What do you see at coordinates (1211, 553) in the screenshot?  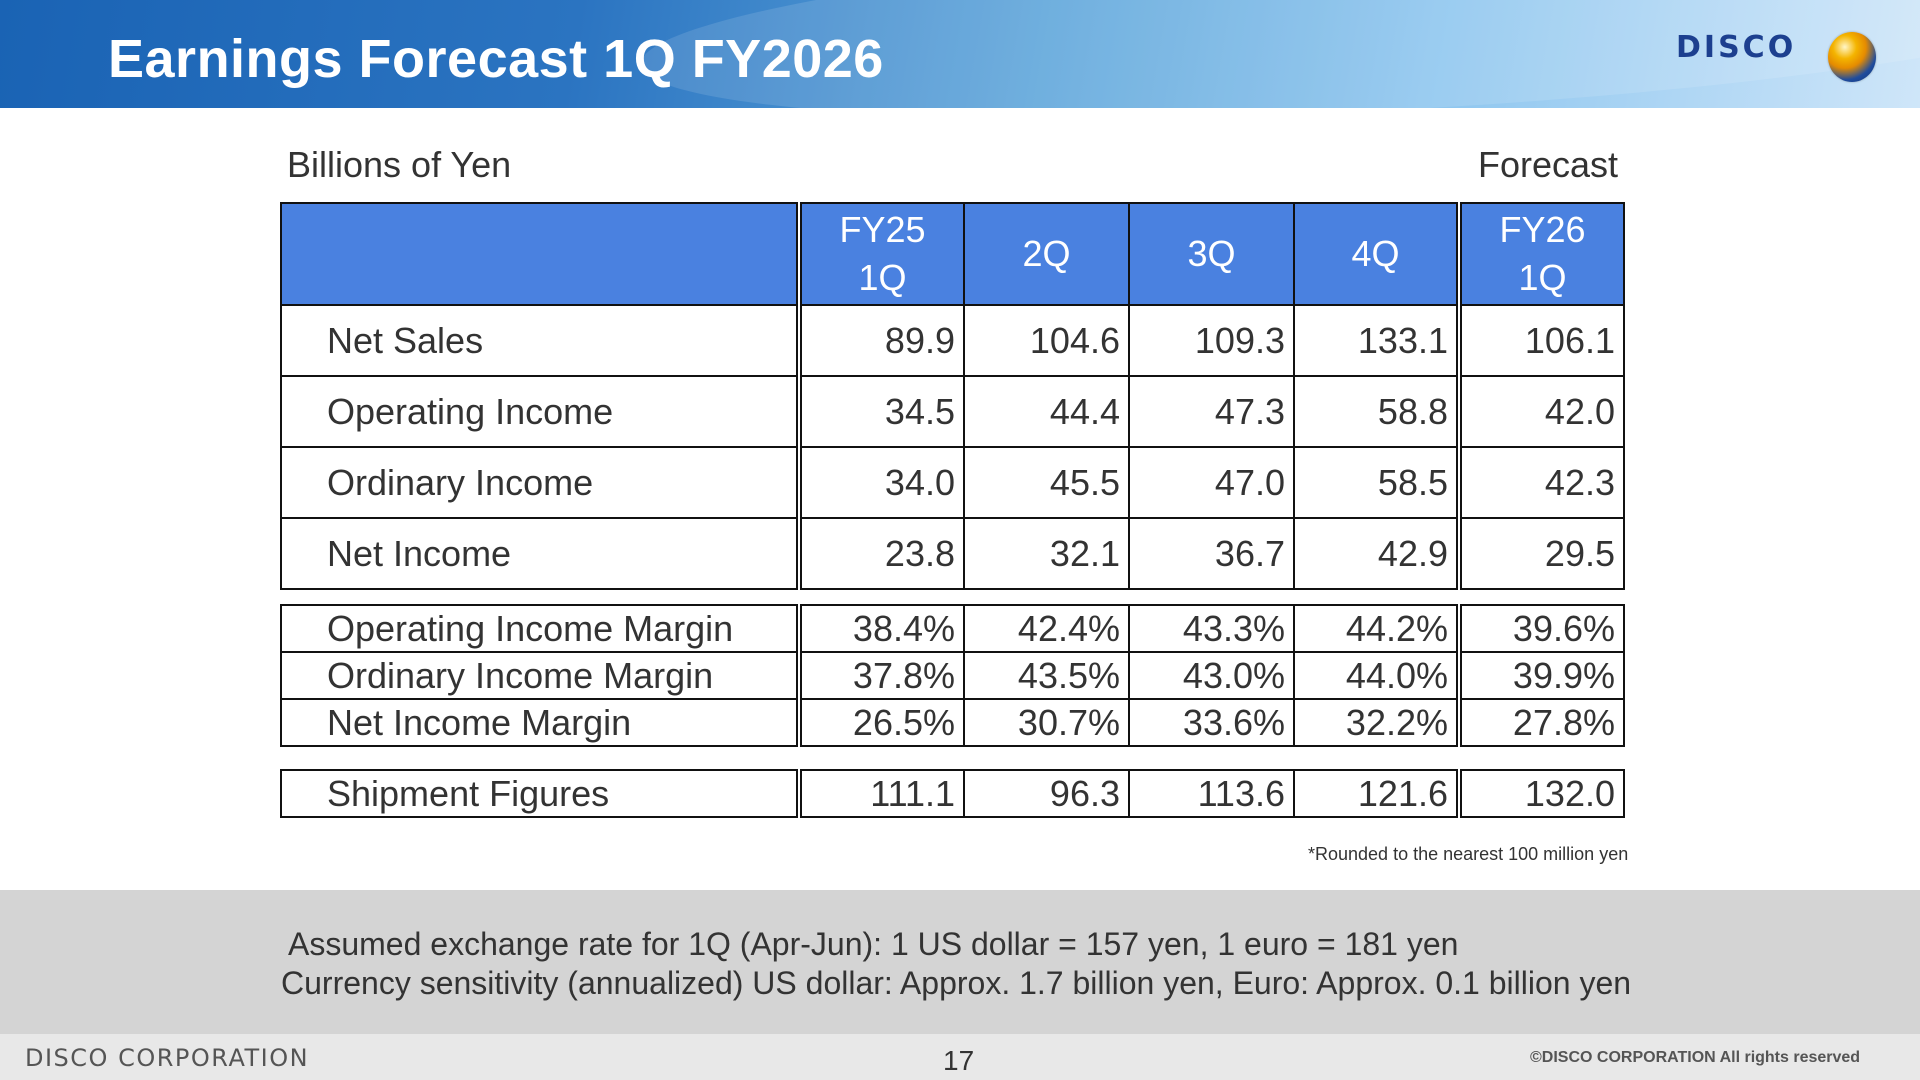 I see `table-cell-value: 36.7` at bounding box center [1211, 553].